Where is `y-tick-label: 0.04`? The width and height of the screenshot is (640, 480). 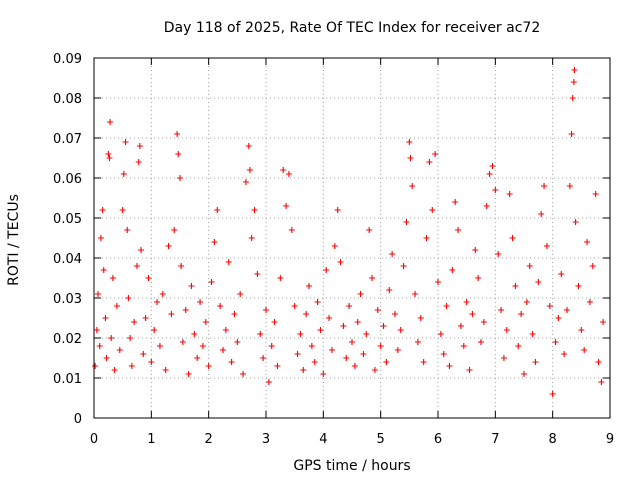 y-tick-label: 0.04 is located at coordinates (67, 259).